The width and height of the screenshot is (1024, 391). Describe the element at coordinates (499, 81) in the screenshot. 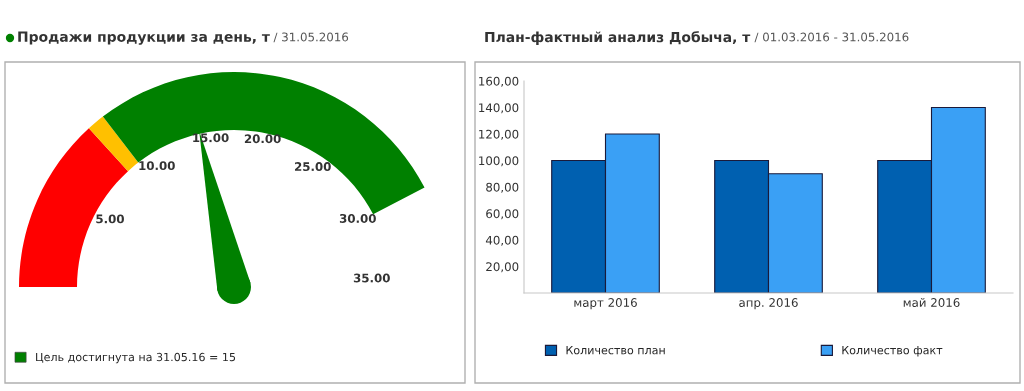

I see `y-tick-label: 160,00` at that location.